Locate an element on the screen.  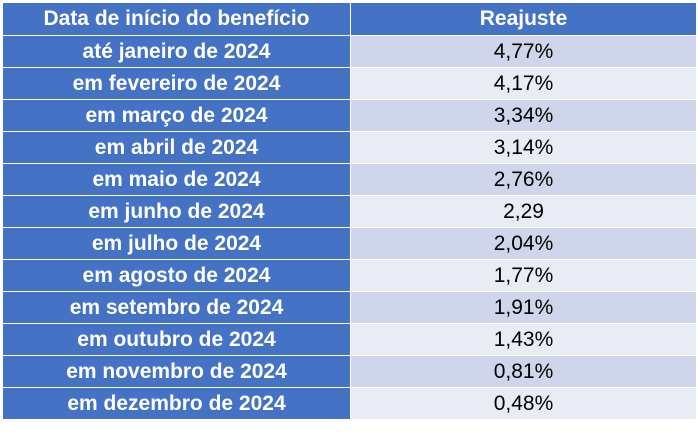
row-date: em agosto de 2024 is located at coordinates (176, 275).